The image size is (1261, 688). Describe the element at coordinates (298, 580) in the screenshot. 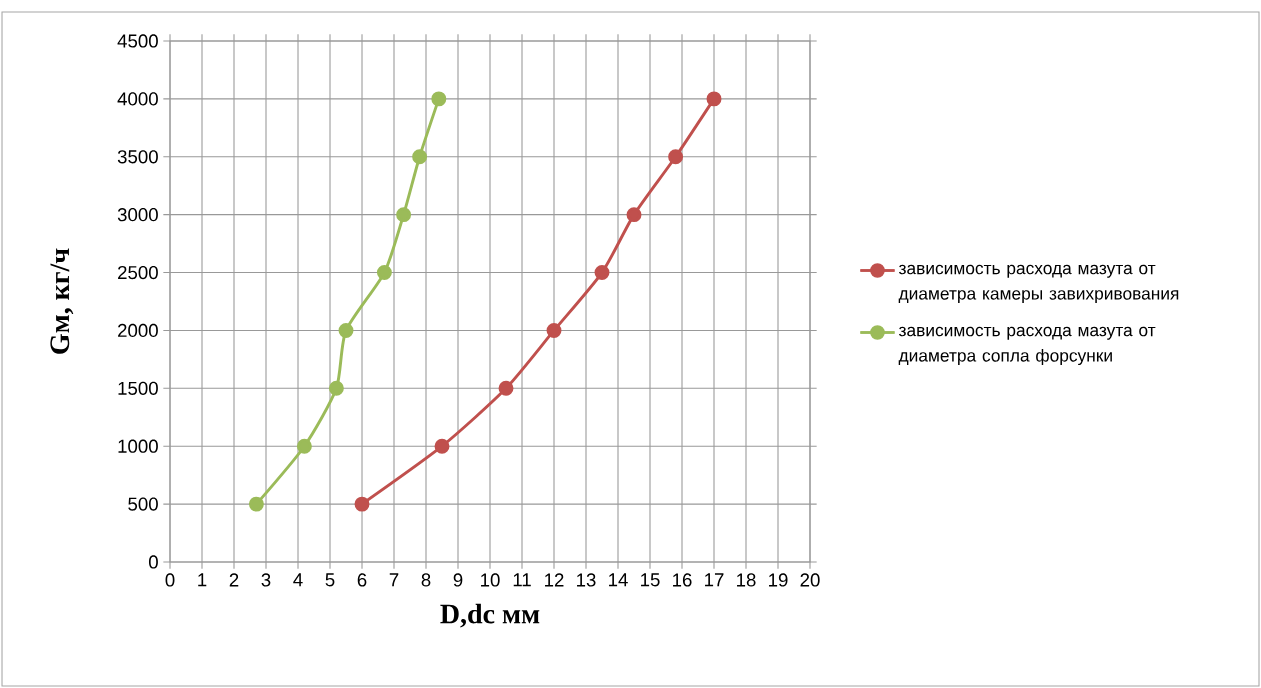

I see `x-tick-label: 4` at that location.